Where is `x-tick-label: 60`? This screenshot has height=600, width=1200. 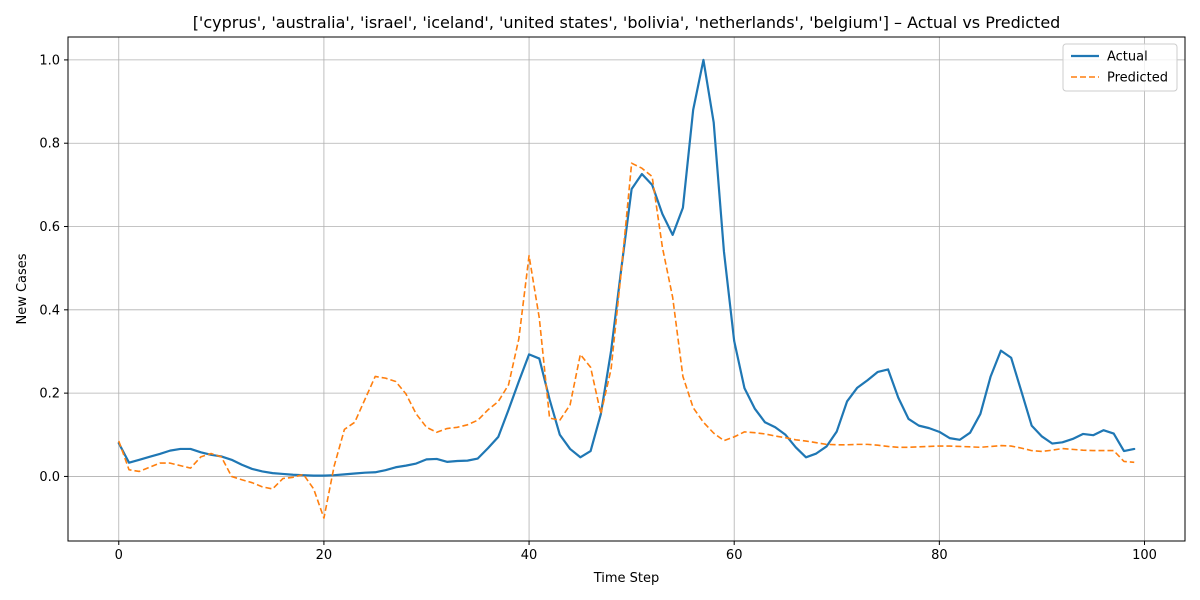 x-tick-label: 60 is located at coordinates (734, 555).